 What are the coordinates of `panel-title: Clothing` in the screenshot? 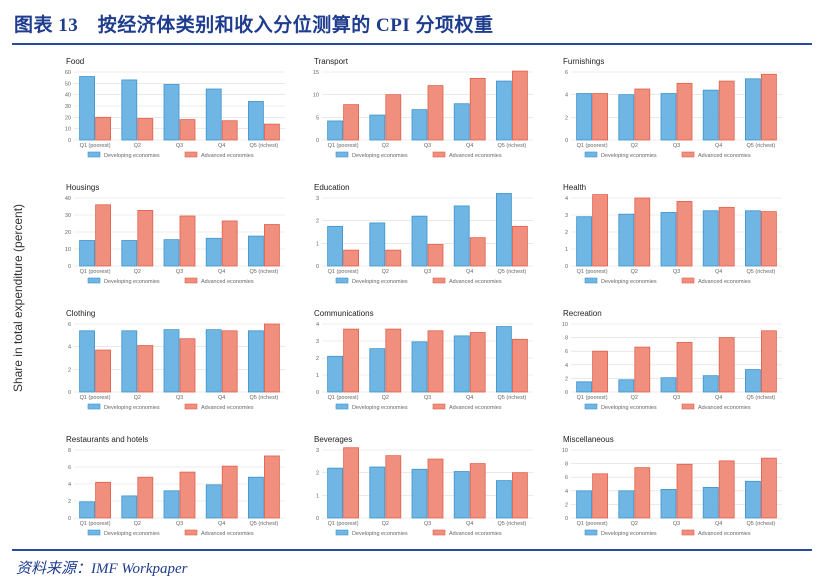 It's located at (80, 313).